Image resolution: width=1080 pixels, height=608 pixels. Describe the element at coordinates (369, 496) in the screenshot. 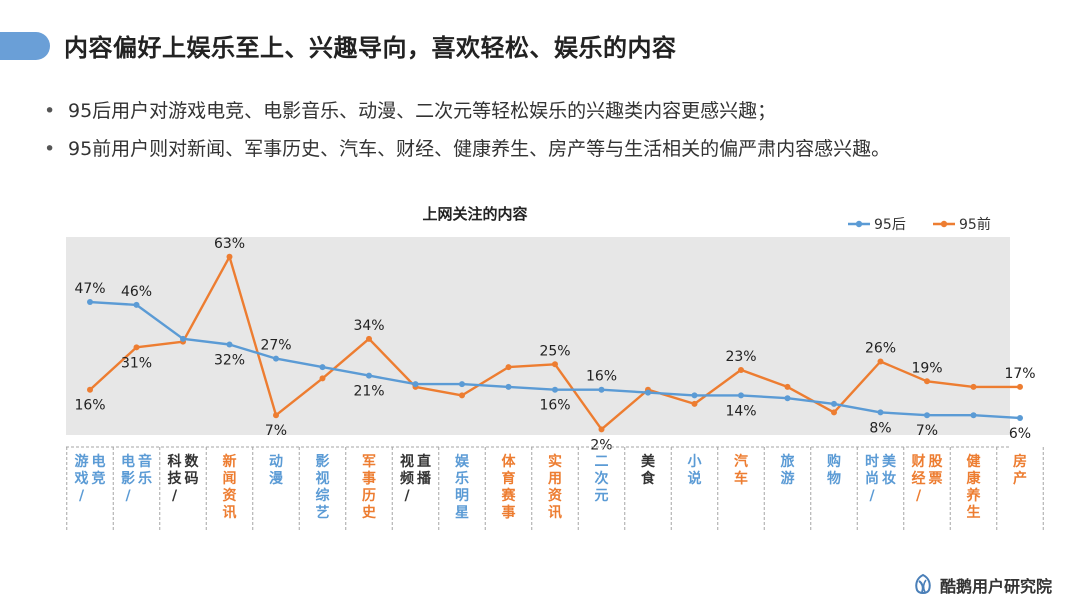

I see `category-char: 历` at that location.